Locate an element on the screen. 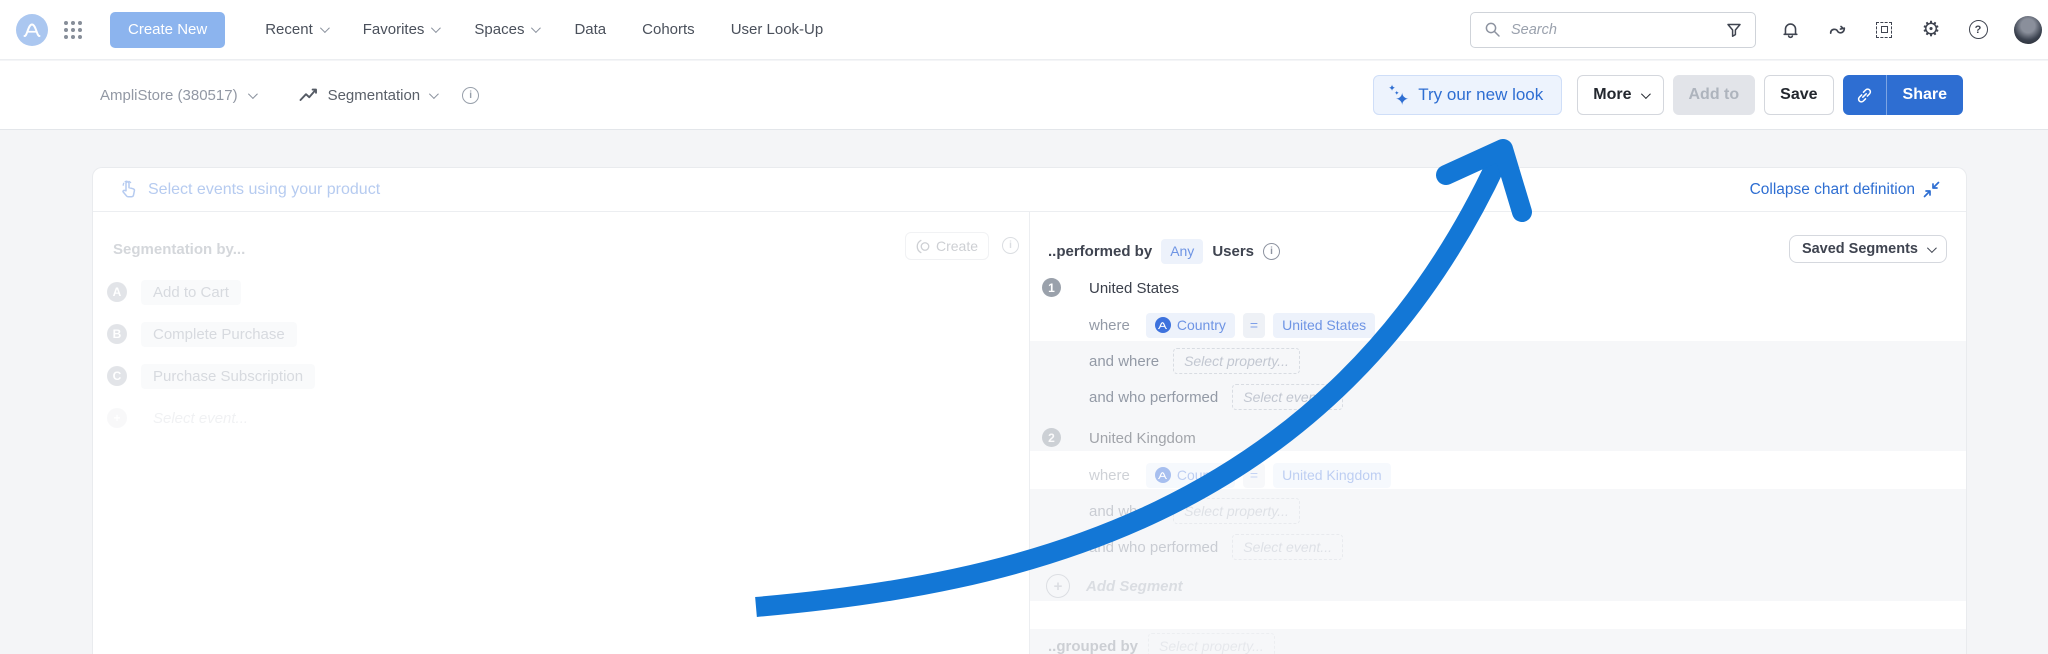  collapse-arrows-icon is located at coordinates (1931, 189).